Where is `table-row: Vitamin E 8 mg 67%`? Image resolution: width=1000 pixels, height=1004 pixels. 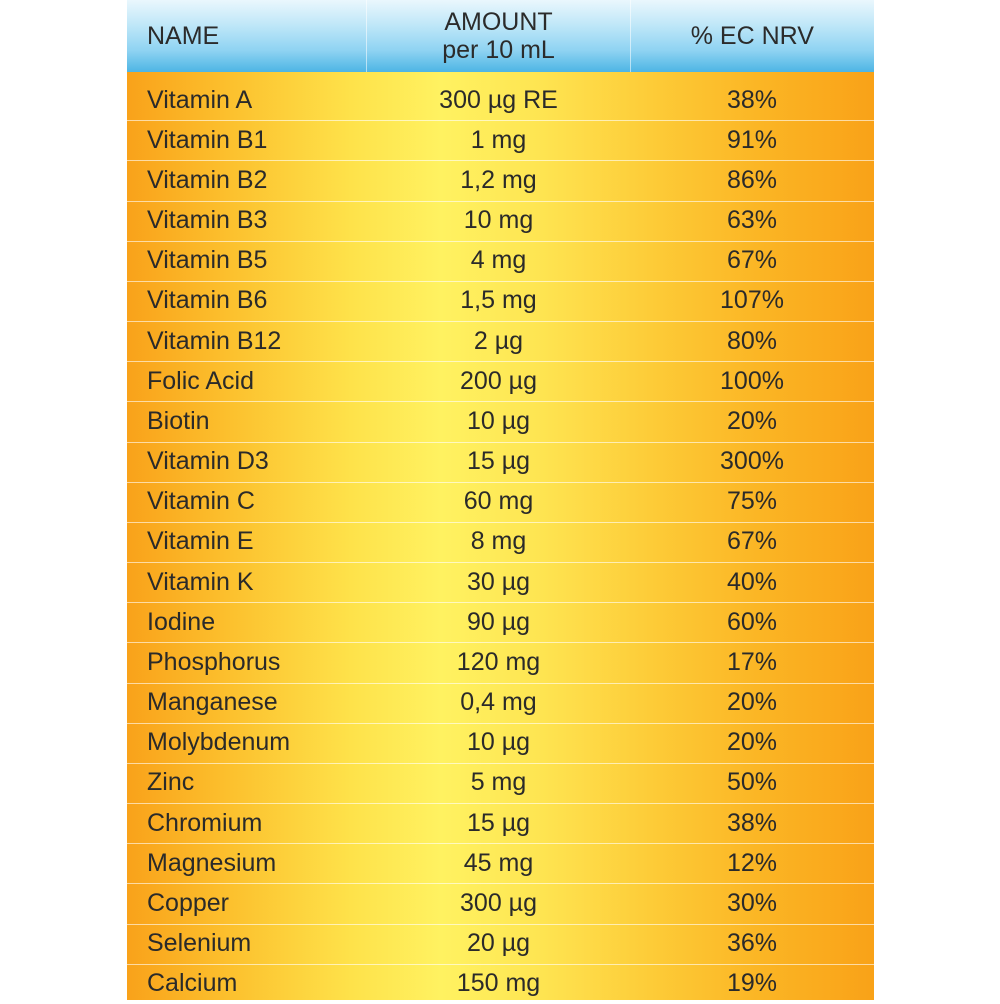 table-row: Vitamin E 8 mg 67% is located at coordinates (500, 542).